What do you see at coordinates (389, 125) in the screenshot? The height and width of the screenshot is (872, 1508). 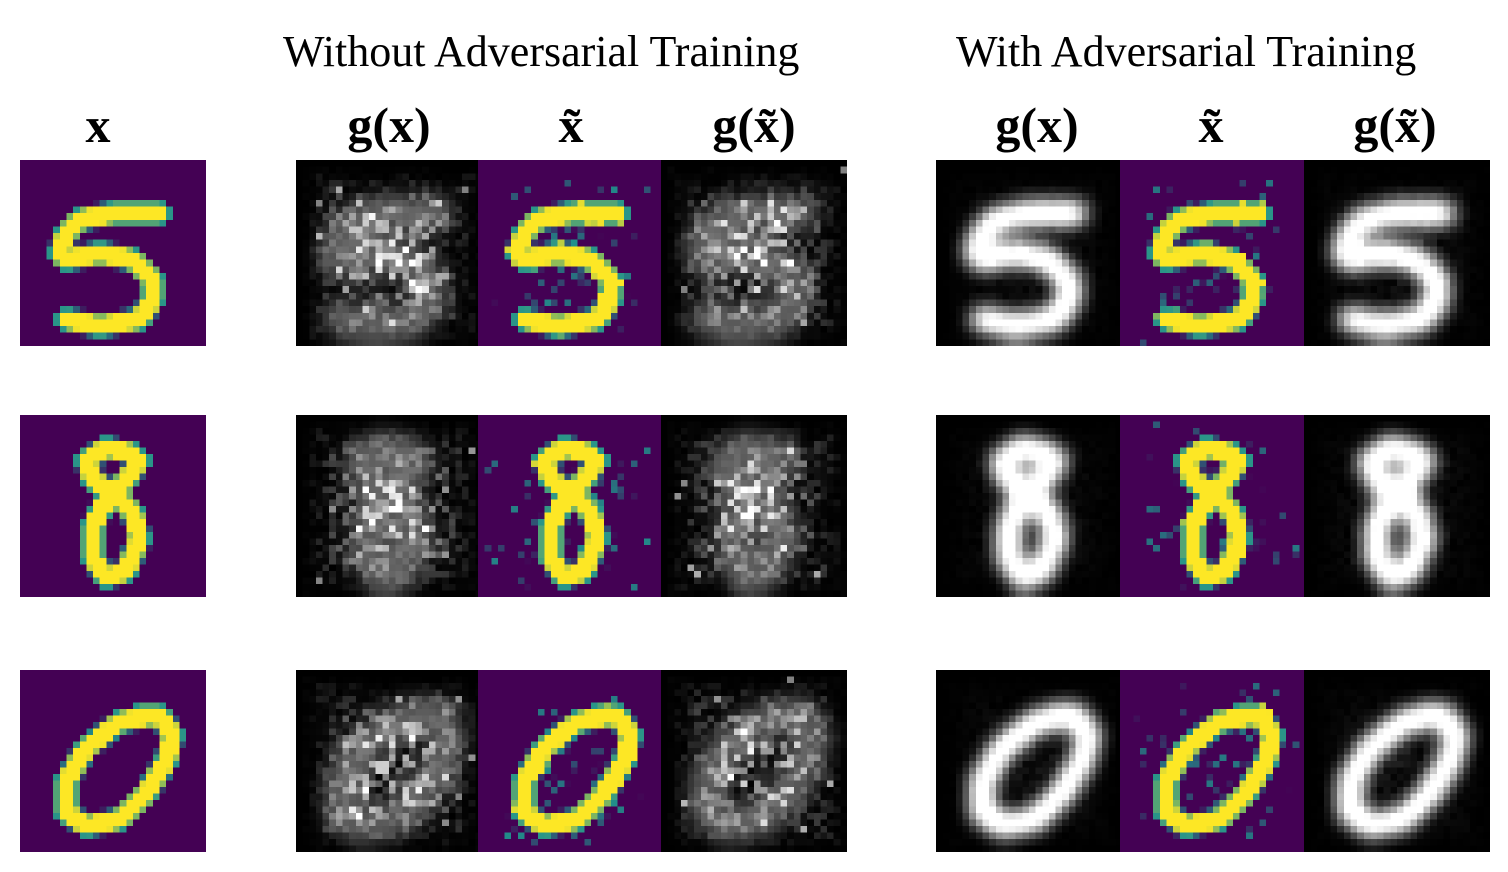 I see `column-label-gx-without: g(x)` at bounding box center [389, 125].